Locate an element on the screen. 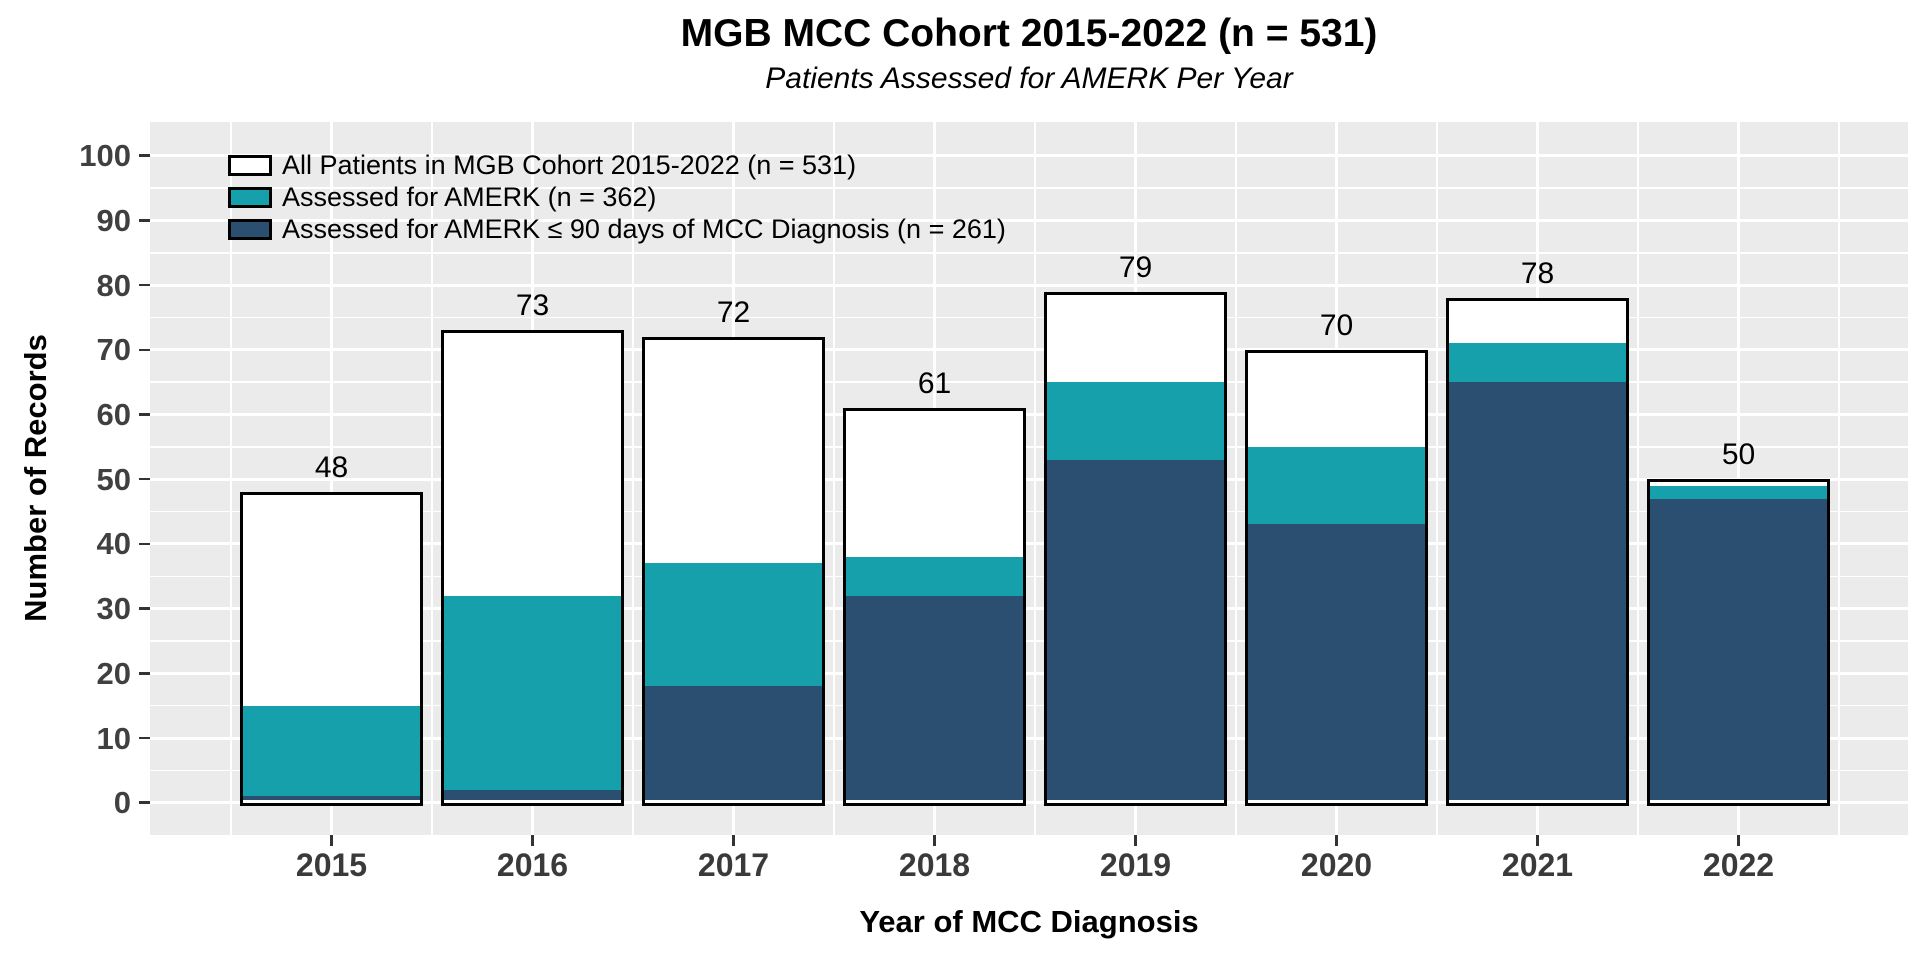 This screenshot has width=1920, height=960. y-tick-label-80: 80 is located at coordinates (113, 285).